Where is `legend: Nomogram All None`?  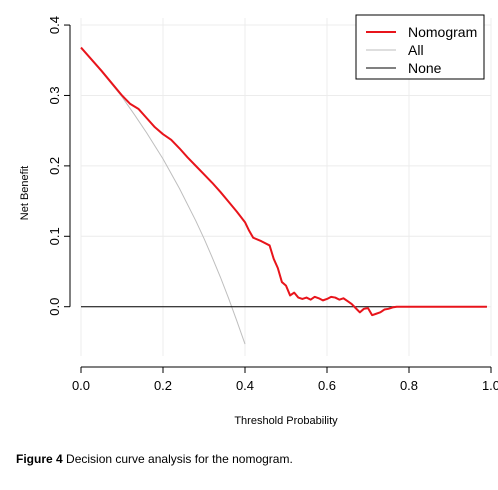
legend: Nomogram All None is located at coordinates (420, 47).